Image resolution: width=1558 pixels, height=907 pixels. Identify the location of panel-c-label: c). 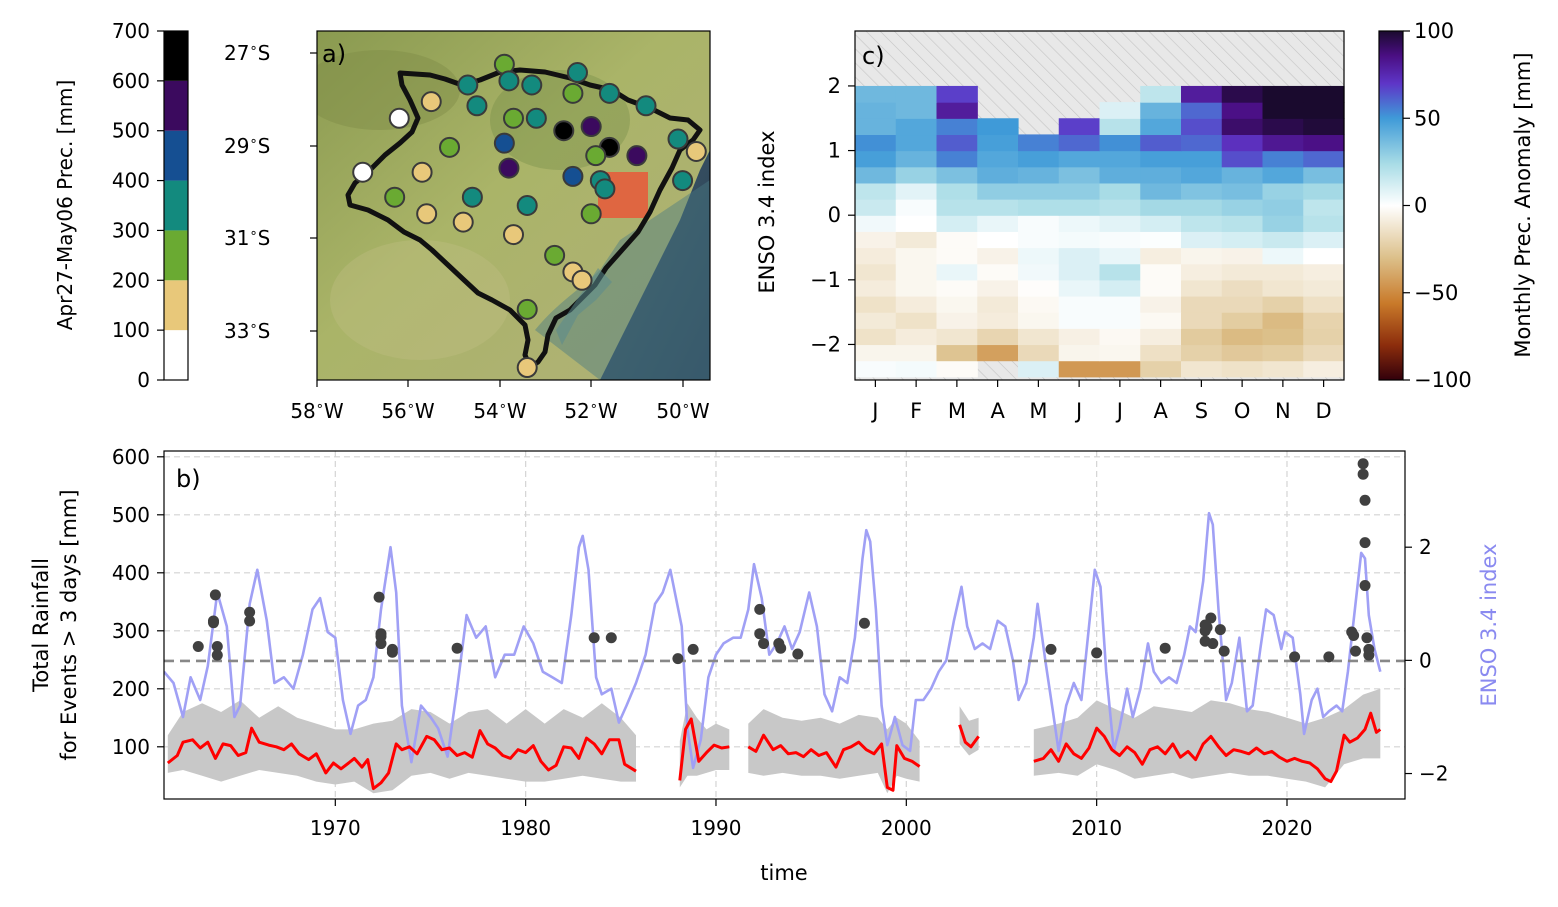
(873, 56).